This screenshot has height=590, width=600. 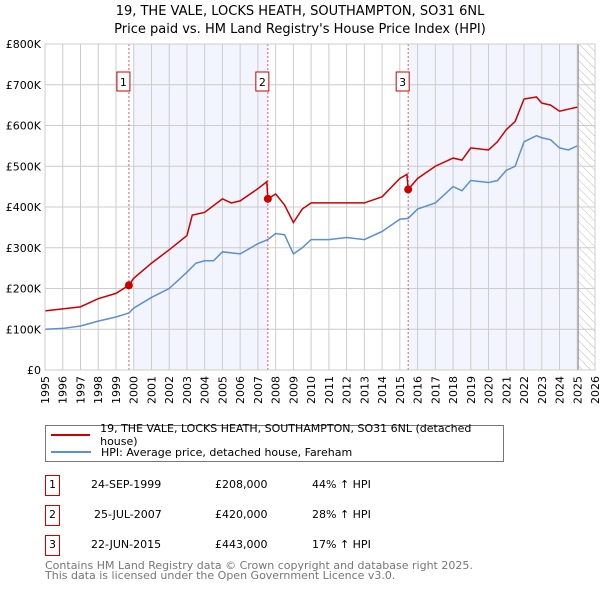 I want to click on x-tick-label: 2023, so click(x=542, y=390).